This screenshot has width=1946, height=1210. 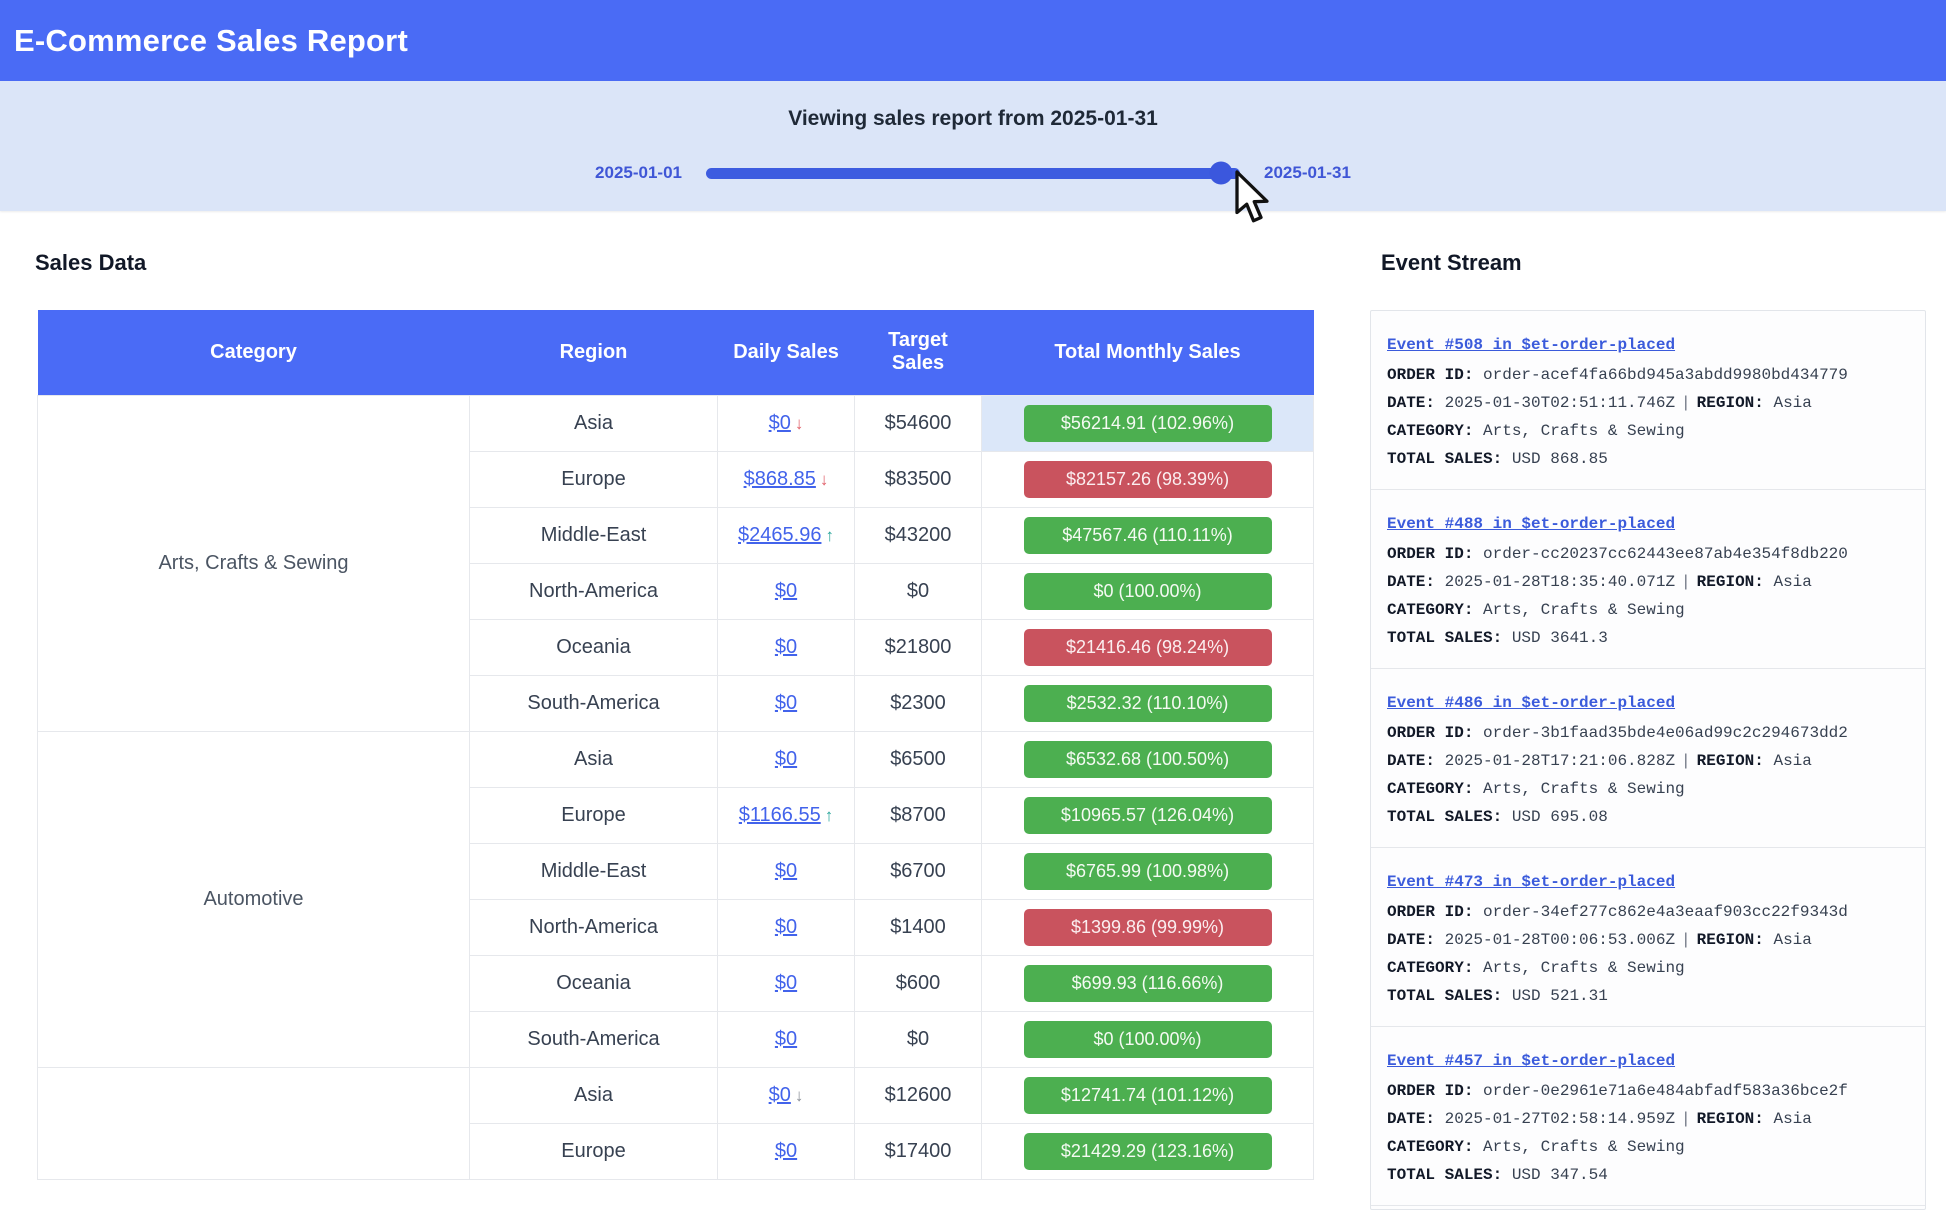 What do you see at coordinates (1531, 524) in the screenshot?
I see `event-title-link: Event #488 in $et-order-placed` at bounding box center [1531, 524].